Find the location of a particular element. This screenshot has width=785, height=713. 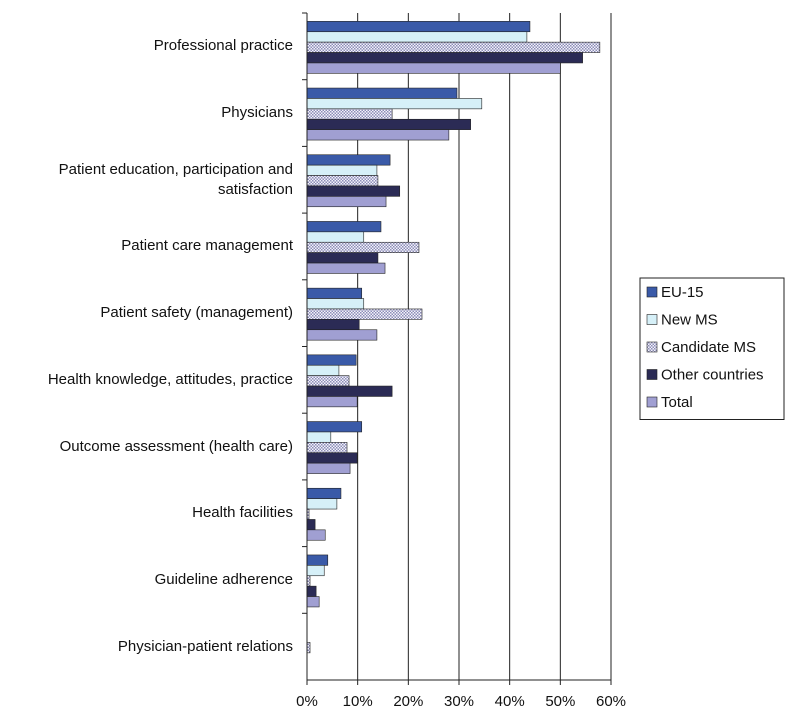

legend-label: New MS is located at coordinates (689, 319).